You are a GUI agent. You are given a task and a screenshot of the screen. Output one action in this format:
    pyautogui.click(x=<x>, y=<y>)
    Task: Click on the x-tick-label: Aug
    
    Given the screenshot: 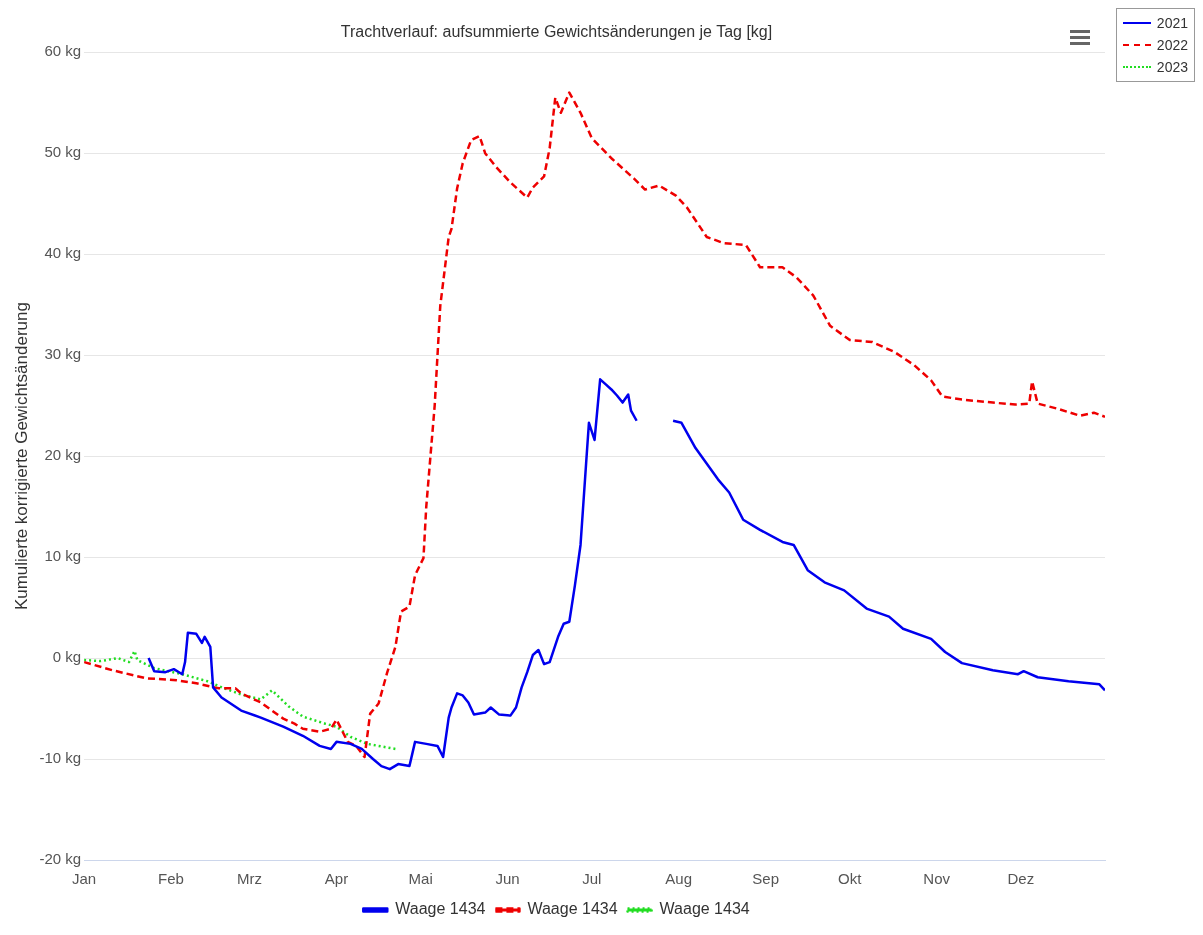 What is the action you would take?
    pyautogui.click(x=679, y=879)
    